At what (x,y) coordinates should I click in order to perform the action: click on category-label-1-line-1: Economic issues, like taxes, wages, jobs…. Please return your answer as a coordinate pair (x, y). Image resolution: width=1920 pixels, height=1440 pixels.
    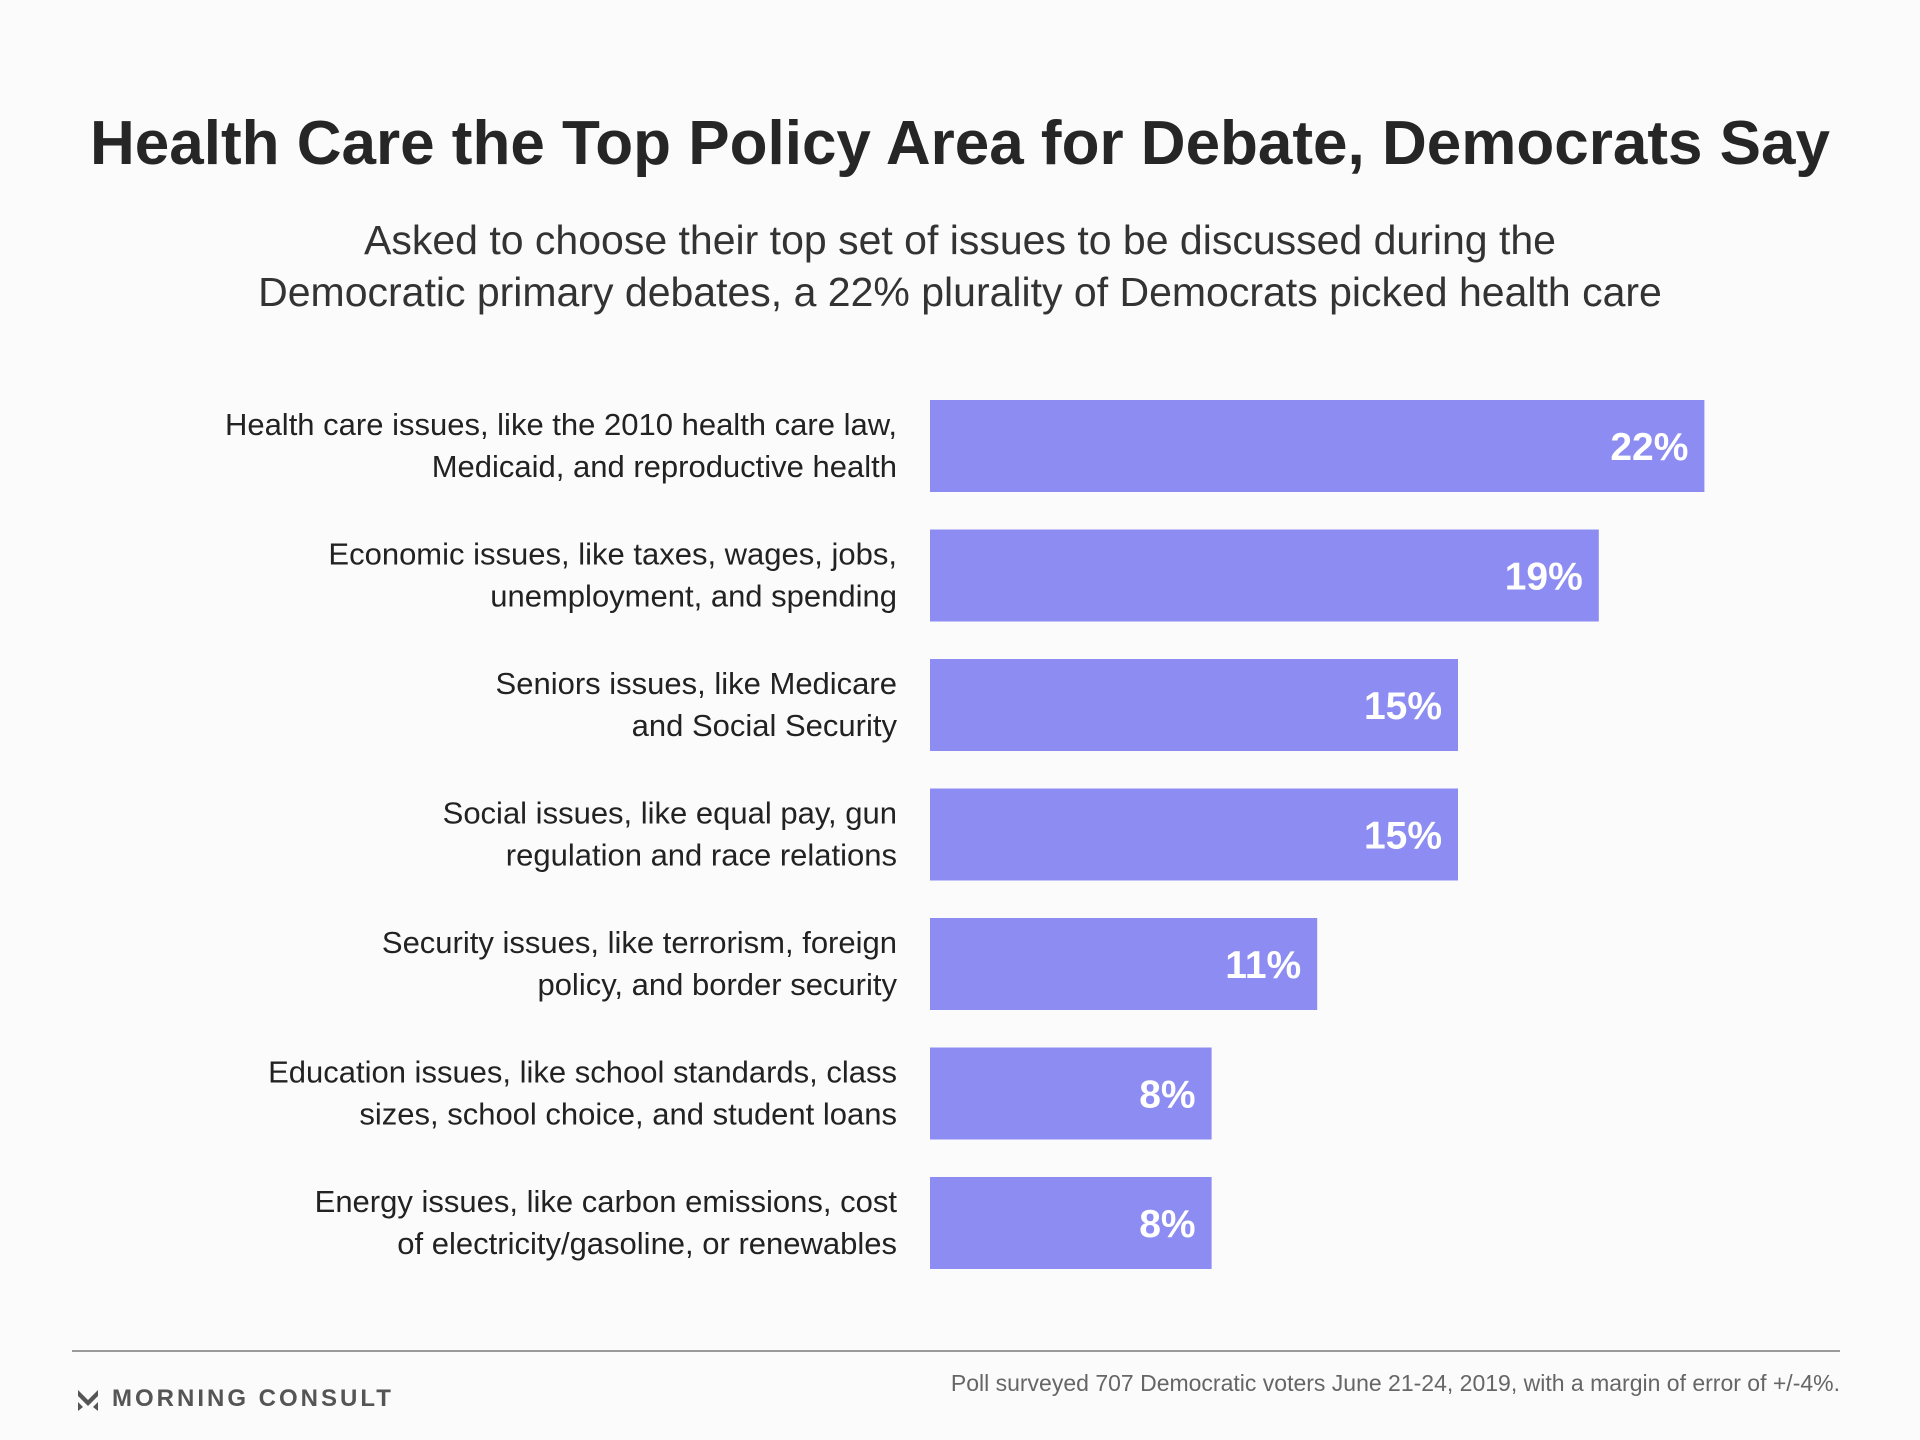
    Looking at the image, I should click on (612, 554).